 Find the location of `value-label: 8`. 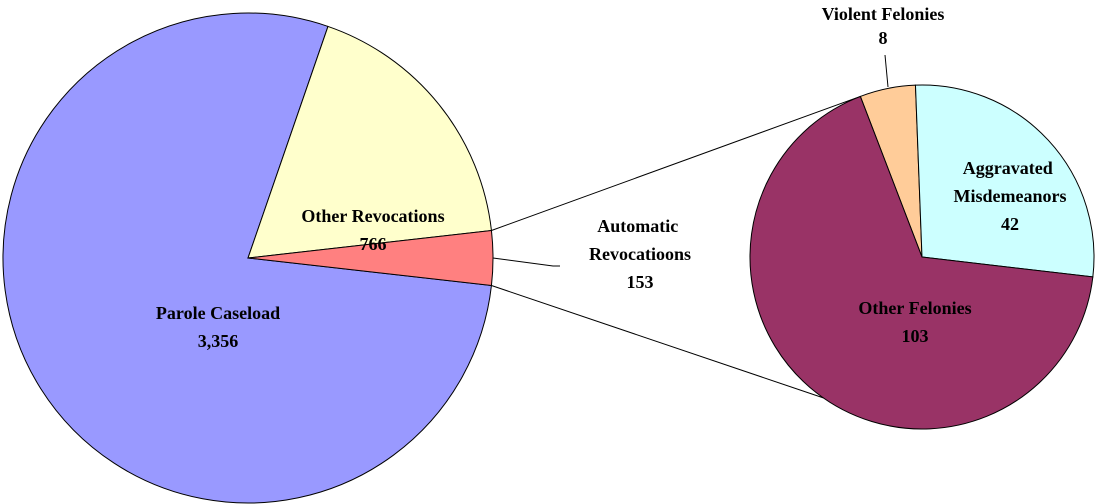

value-label: 8 is located at coordinates (883, 38).